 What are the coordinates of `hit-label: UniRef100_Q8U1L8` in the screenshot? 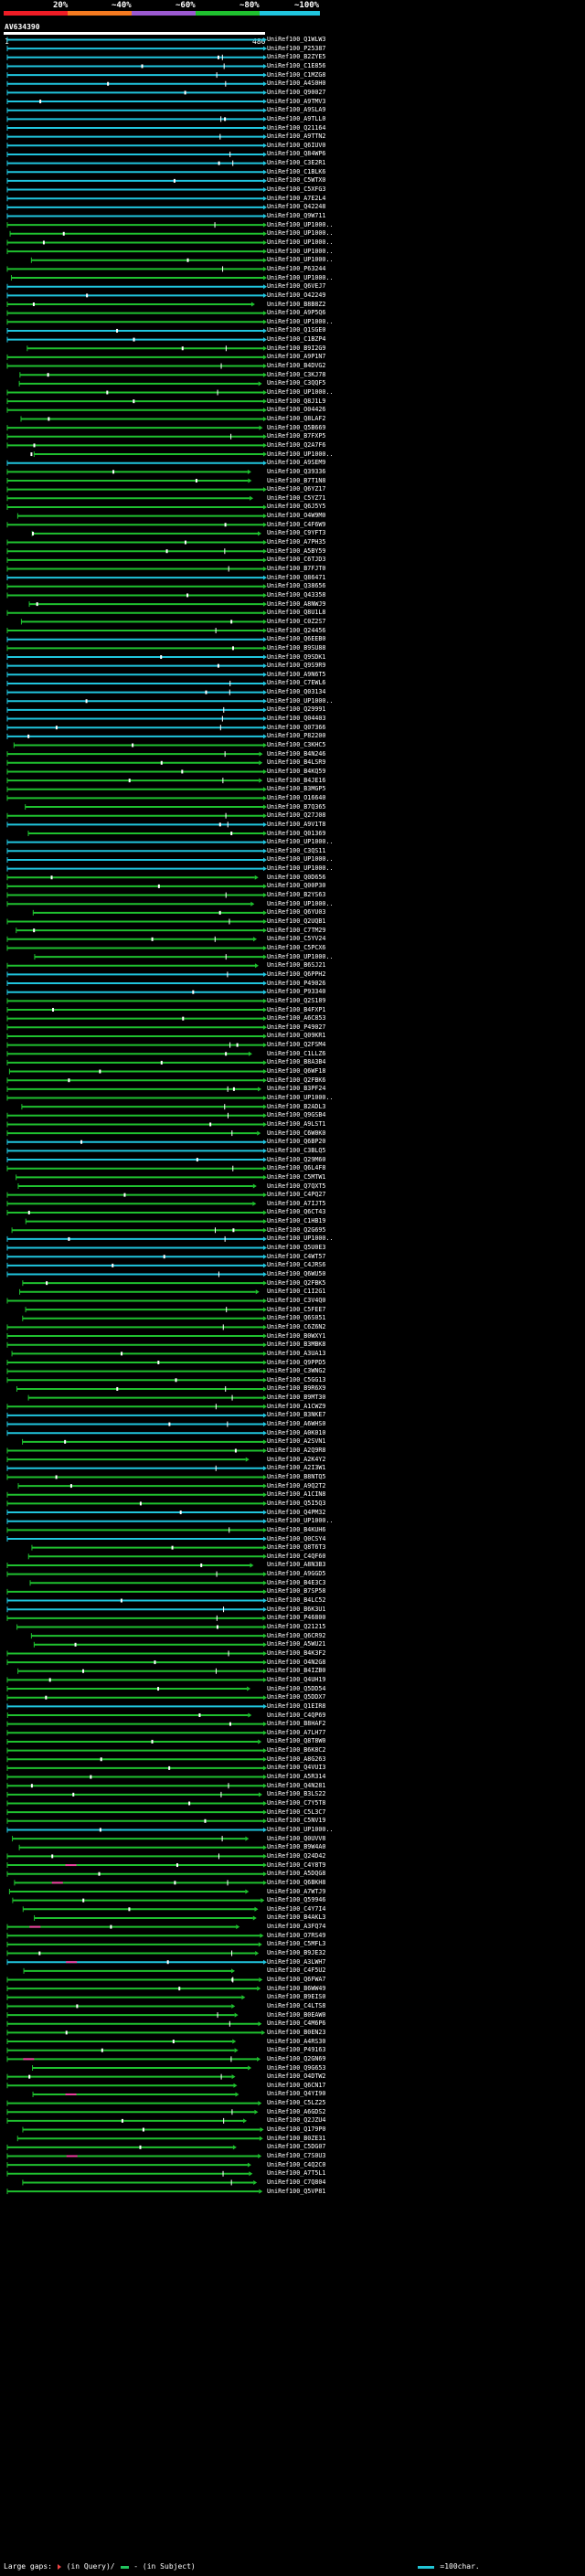 It's located at (297, 613).